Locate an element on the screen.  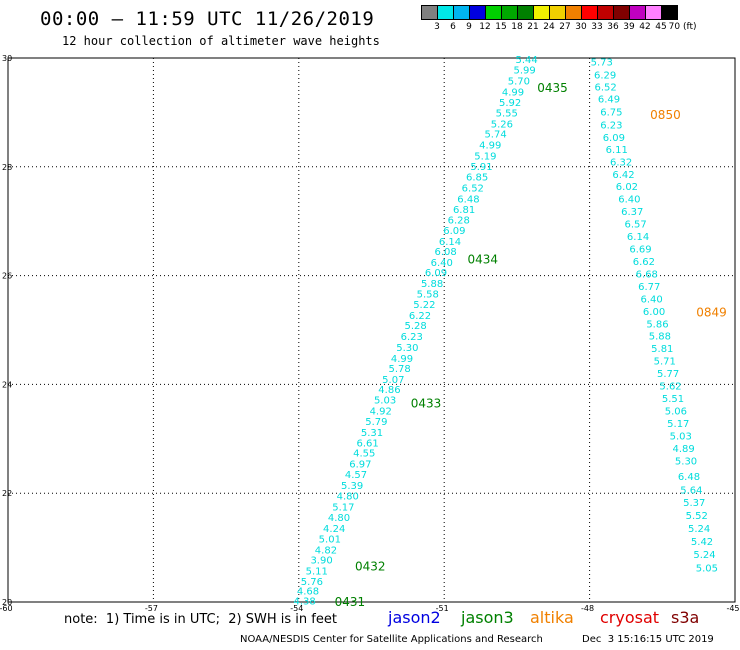
scale-label: 70 (ft) is located at coordinates (682, 27).